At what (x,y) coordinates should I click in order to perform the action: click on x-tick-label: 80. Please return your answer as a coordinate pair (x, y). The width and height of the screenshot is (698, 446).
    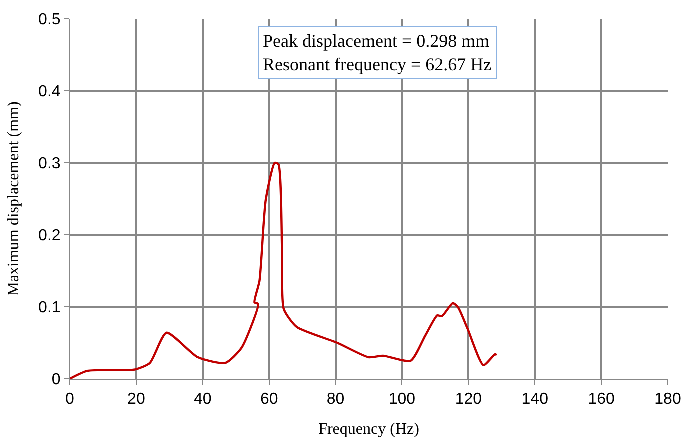
    Looking at the image, I should click on (335, 399).